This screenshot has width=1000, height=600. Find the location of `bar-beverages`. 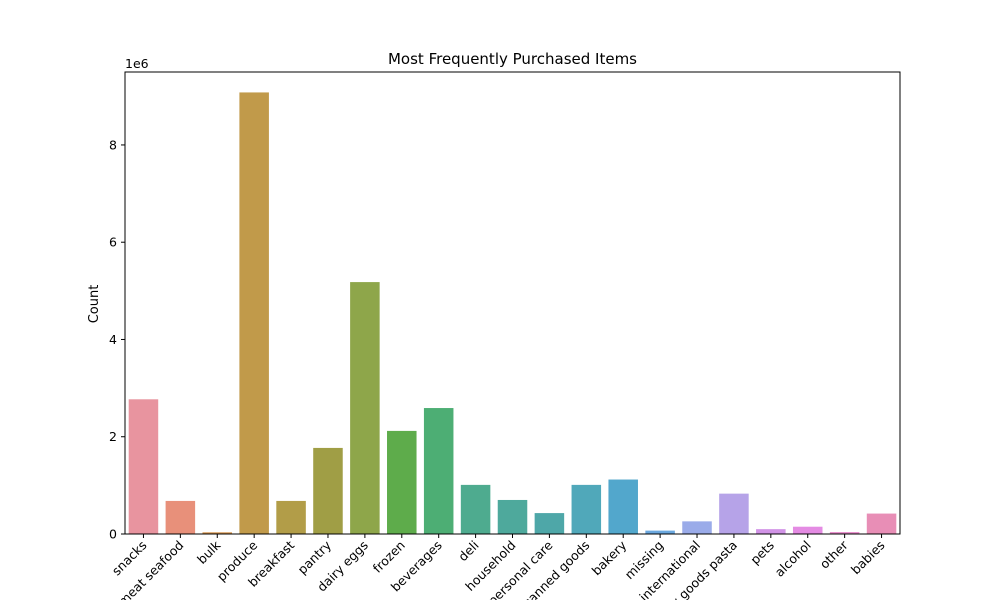

bar-beverages is located at coordinates (438, 471).